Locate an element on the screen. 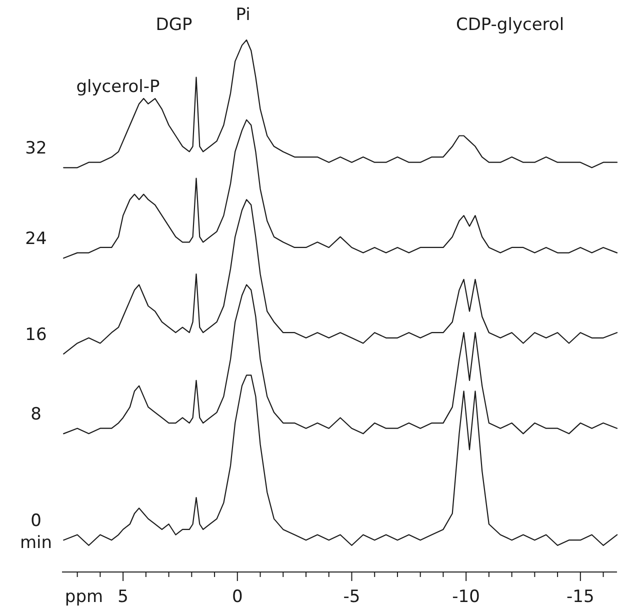 The image size is (618, 606). series-label: 16 is located at coordinates (36, 334).